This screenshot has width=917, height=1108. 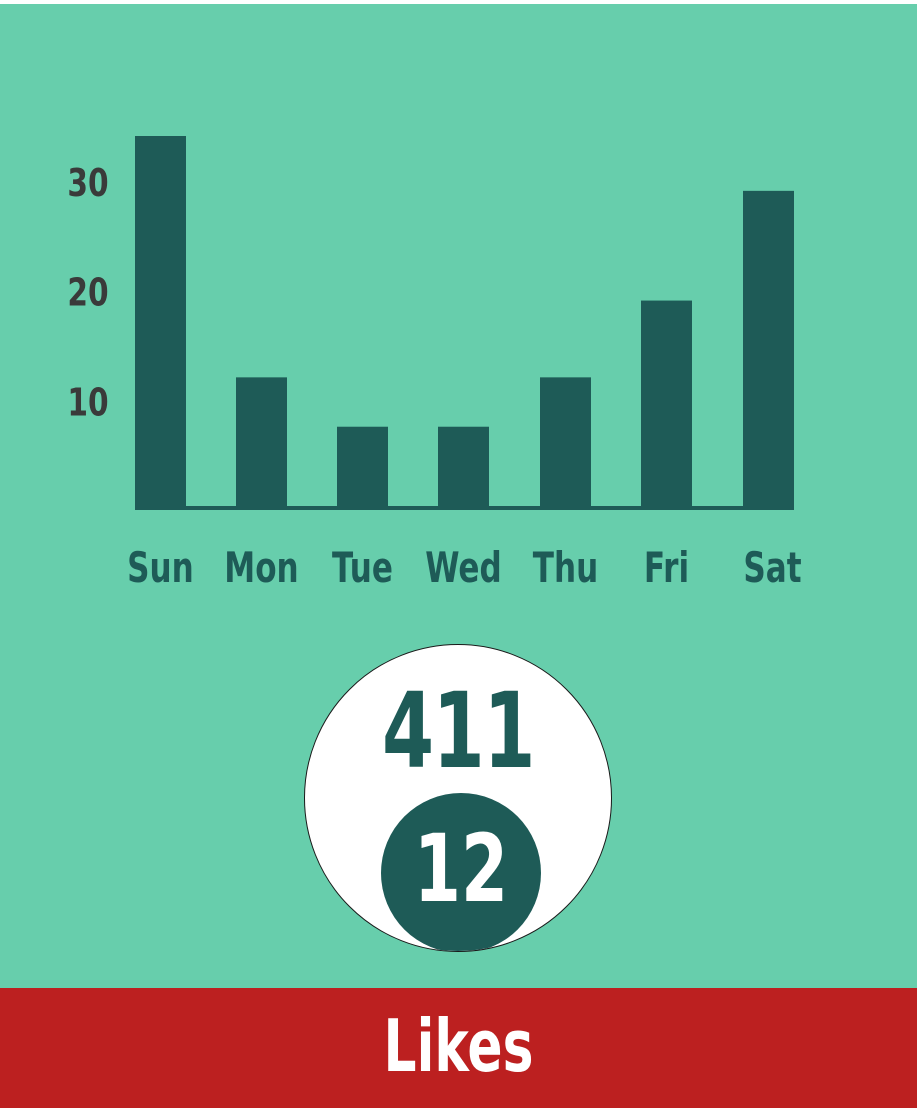 What do you see at coordinates (362, 567) in the screenshot?
I see `x-tick-label-tue: Tue` at bounding box center [362, 567].